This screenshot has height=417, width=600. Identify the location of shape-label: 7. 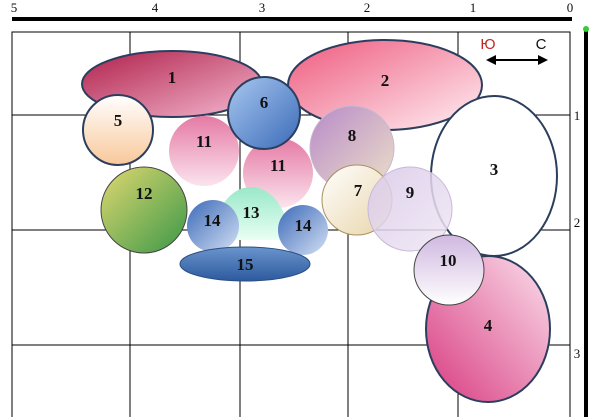
(358, 190).